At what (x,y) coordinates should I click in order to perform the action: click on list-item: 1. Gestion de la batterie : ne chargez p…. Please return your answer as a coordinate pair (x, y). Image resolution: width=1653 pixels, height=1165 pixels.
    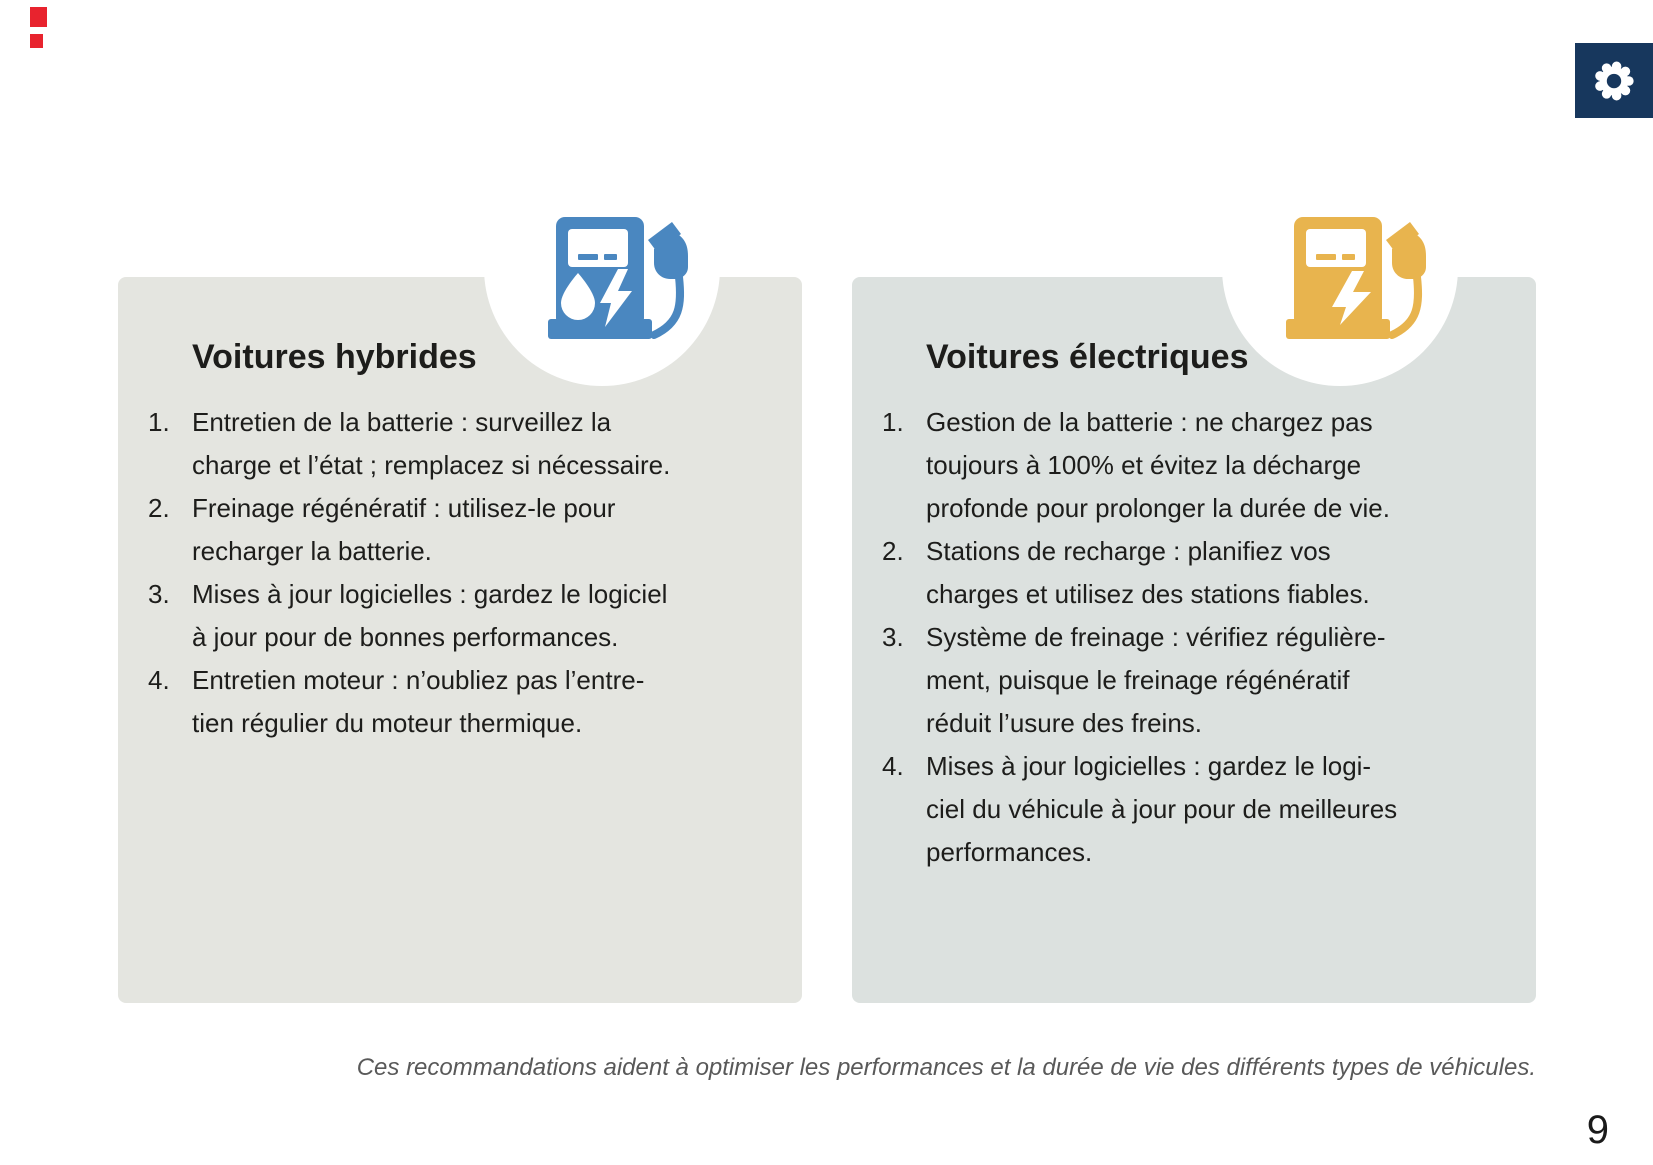
    Looking at the image, I should click on (1209, 465).